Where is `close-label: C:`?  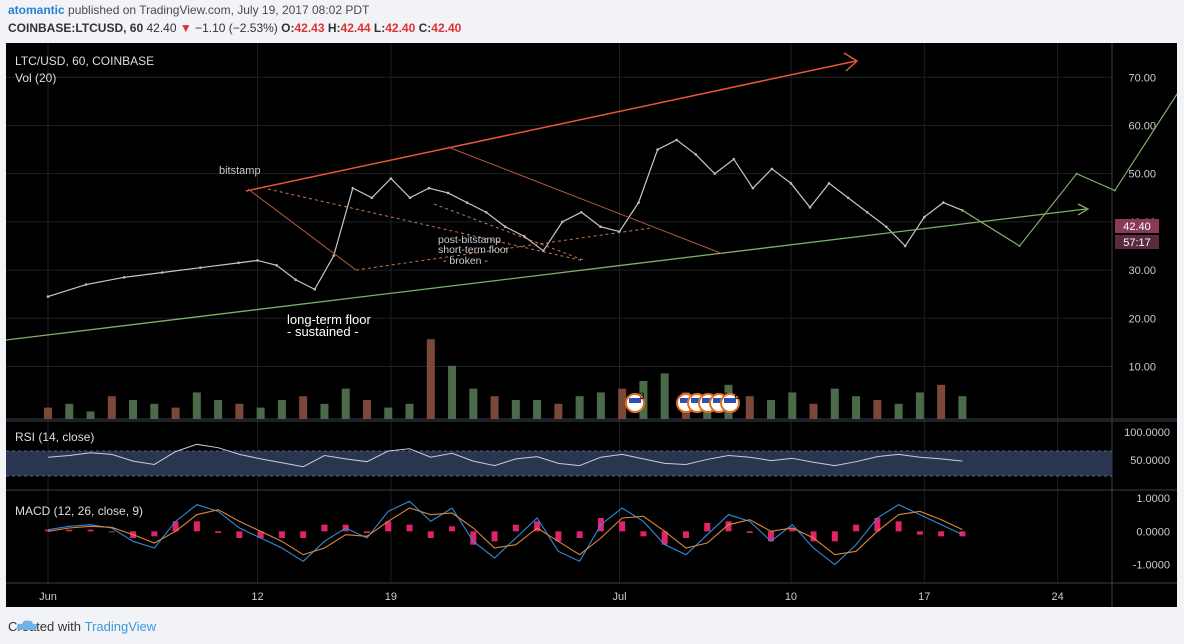
close-label: C: is located at coordinates (425, 28).